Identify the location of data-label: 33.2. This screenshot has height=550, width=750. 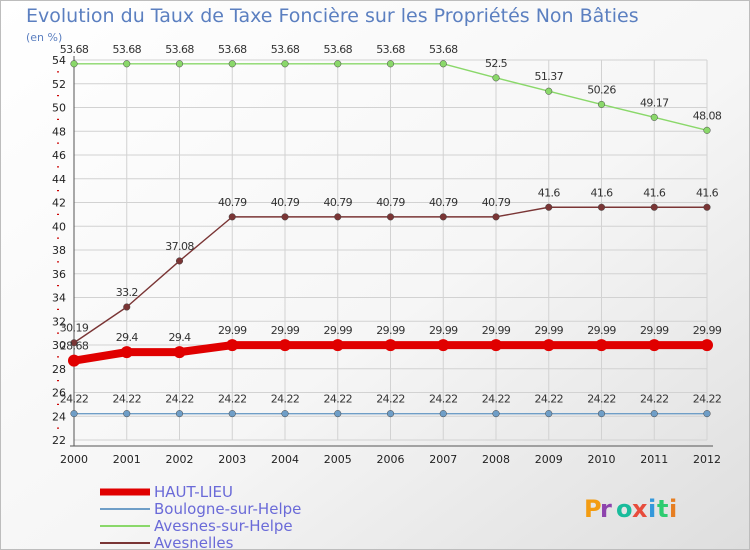
(127, 292).